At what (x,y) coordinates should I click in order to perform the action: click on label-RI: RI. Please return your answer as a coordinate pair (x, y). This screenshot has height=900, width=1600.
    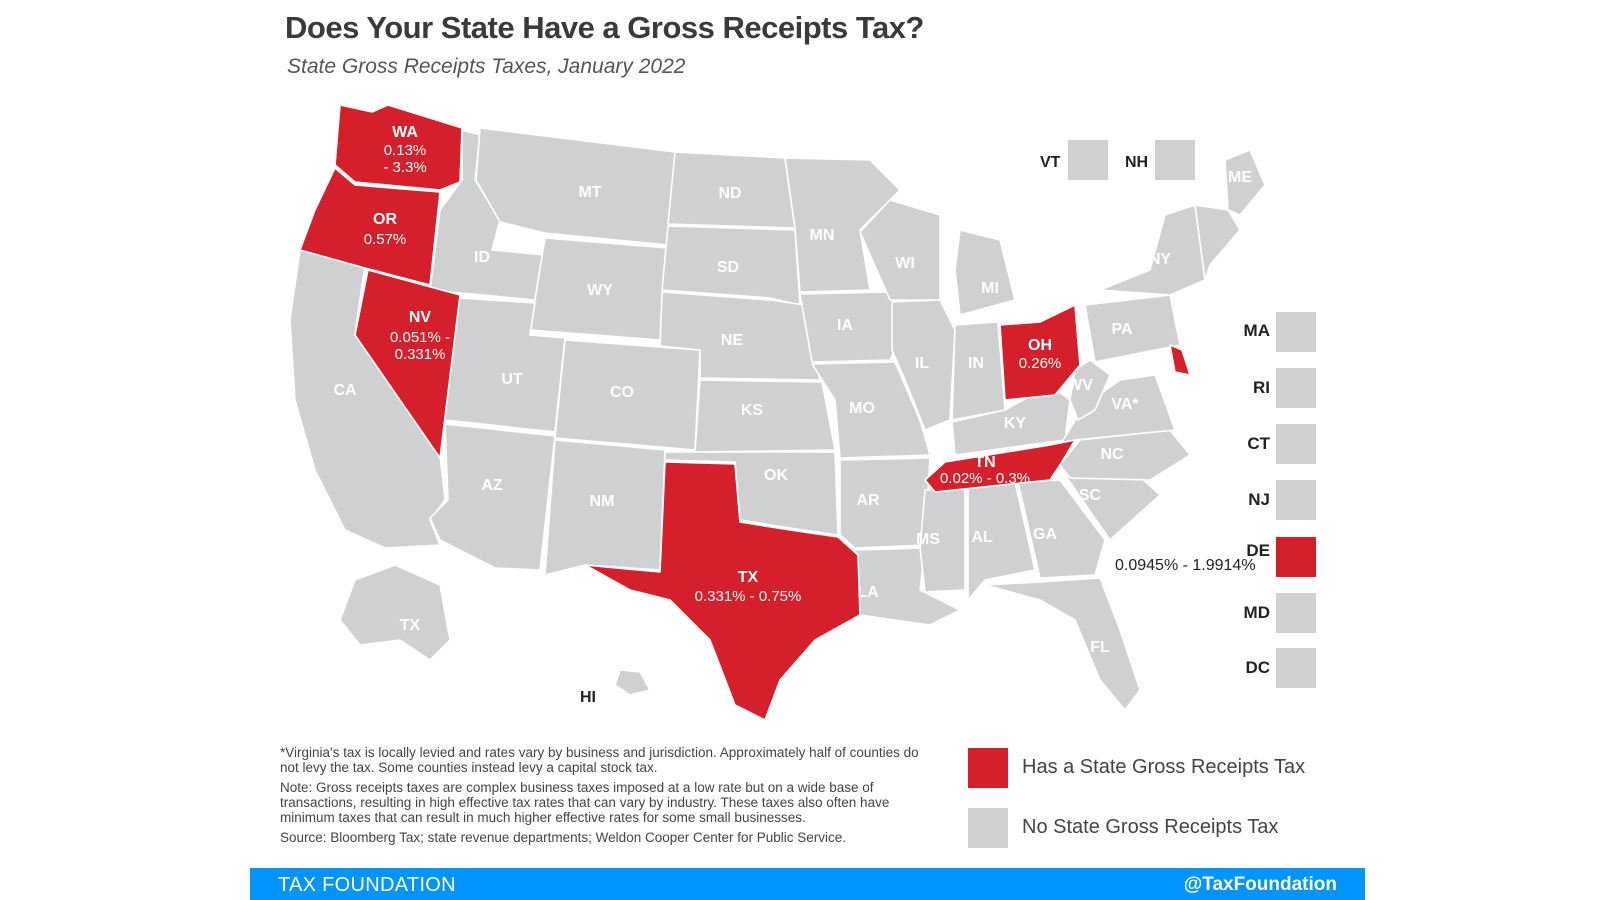
    Looking at the image, I should click on (1261, 387).